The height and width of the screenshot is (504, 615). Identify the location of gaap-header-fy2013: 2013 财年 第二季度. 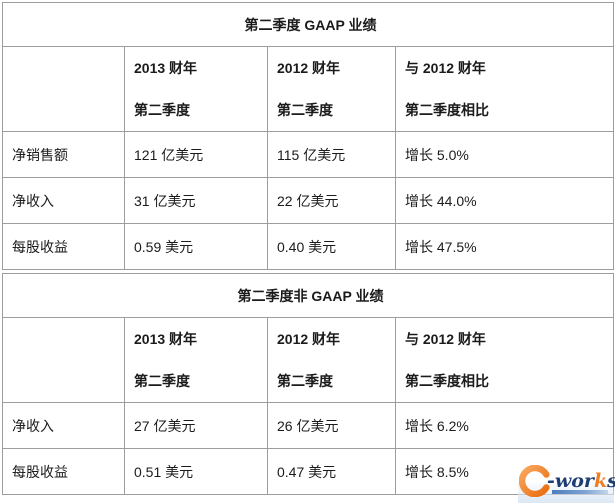
(196, 89).